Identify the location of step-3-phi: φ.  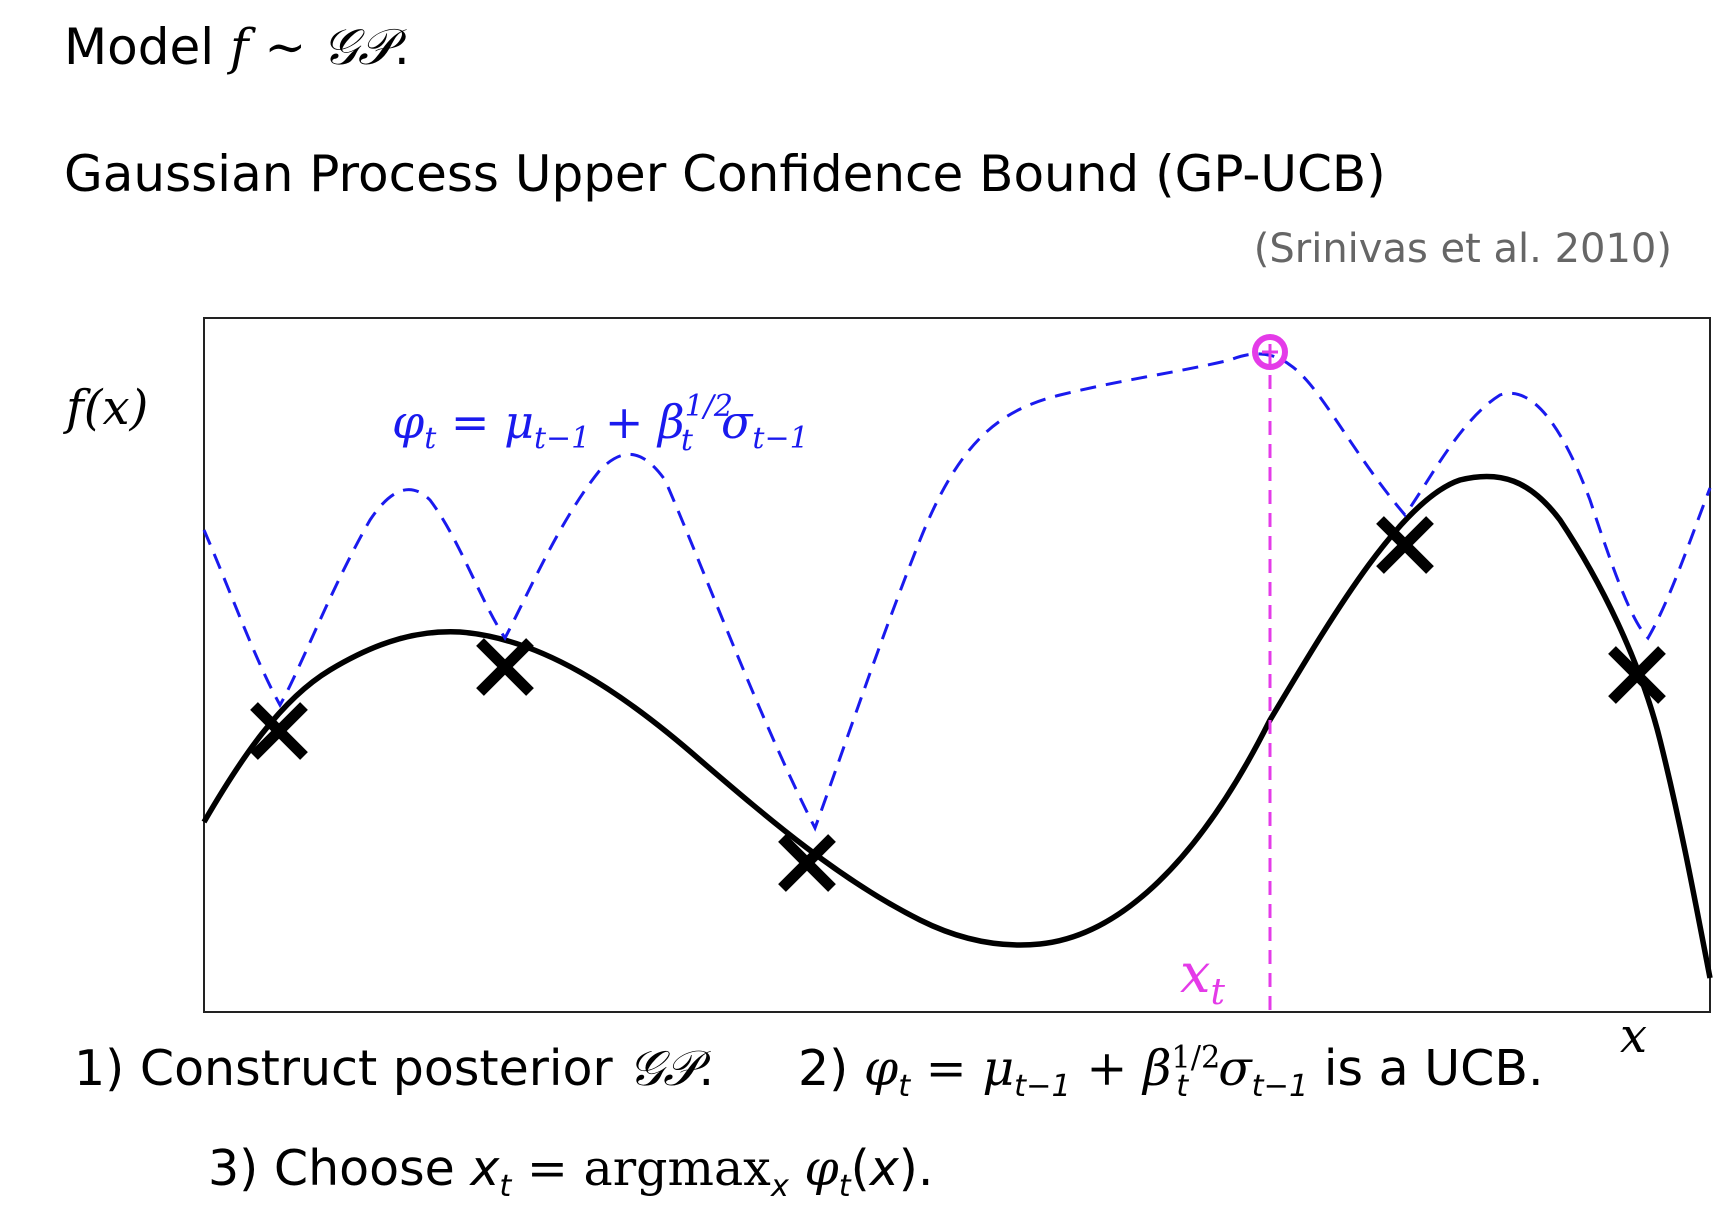
(813, 1168).